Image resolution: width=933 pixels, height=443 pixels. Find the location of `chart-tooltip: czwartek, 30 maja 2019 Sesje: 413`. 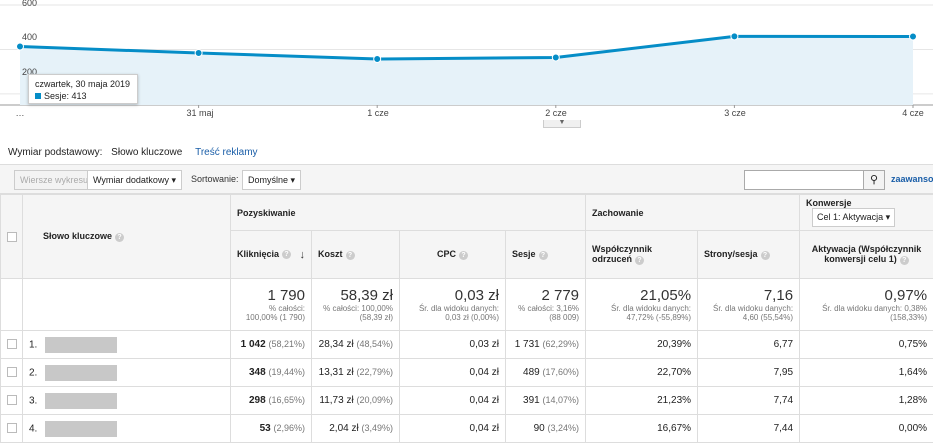

chart-tooltip: czwartek, 30 maja 2019 Sesje: 413 is located at coordinates (83, 89).